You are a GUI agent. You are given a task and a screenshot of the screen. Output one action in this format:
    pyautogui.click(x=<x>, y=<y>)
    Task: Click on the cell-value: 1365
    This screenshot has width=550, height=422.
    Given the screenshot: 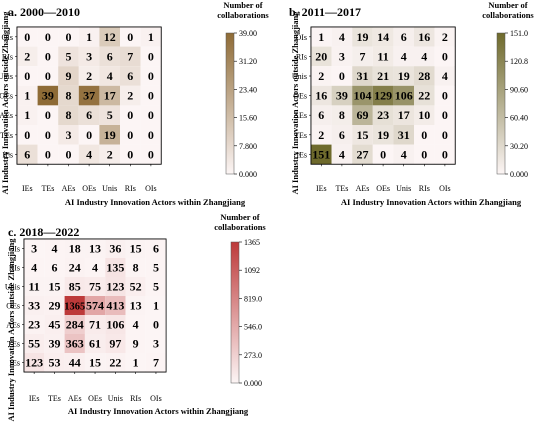 What is the action you would take?
    pyautogui.click(x=74, y=307)
    